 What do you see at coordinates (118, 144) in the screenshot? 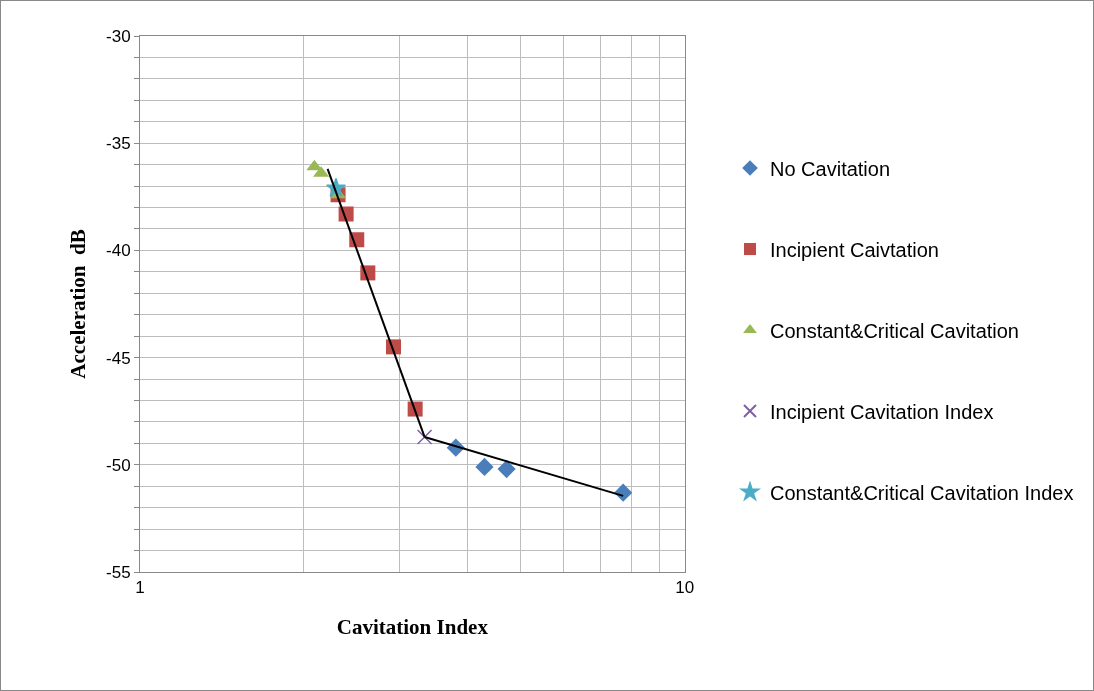
I see `y-tick-label: -35` at bounding box center [118, 144].